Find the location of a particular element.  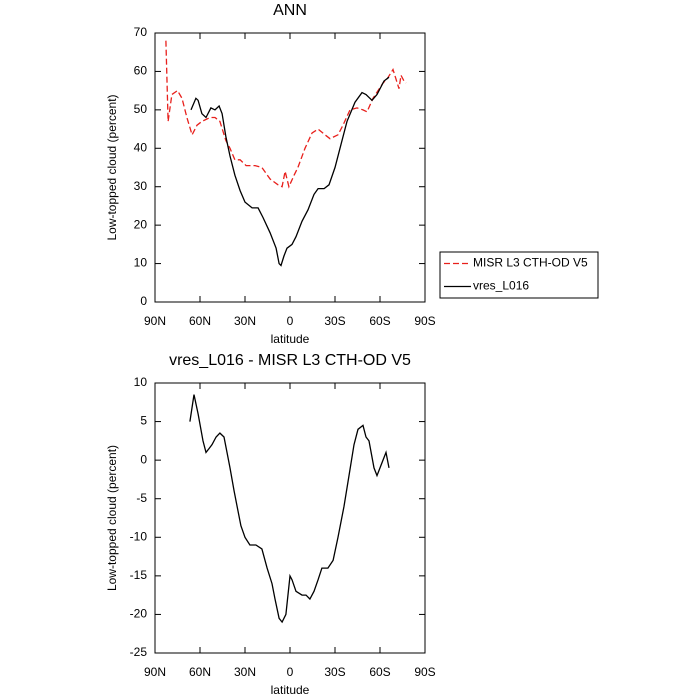

y-tick-label: -25 is located at coordinates (139, 652).